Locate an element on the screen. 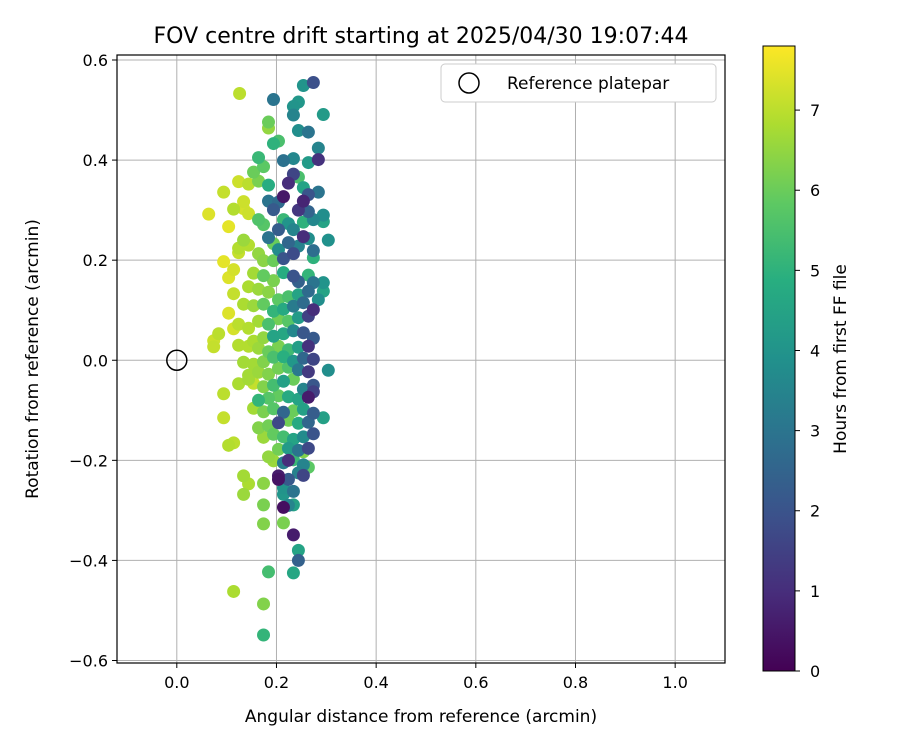 This screenshot has height=750, width=900. legend: Reference platepar is located at coordinates (578, 83).